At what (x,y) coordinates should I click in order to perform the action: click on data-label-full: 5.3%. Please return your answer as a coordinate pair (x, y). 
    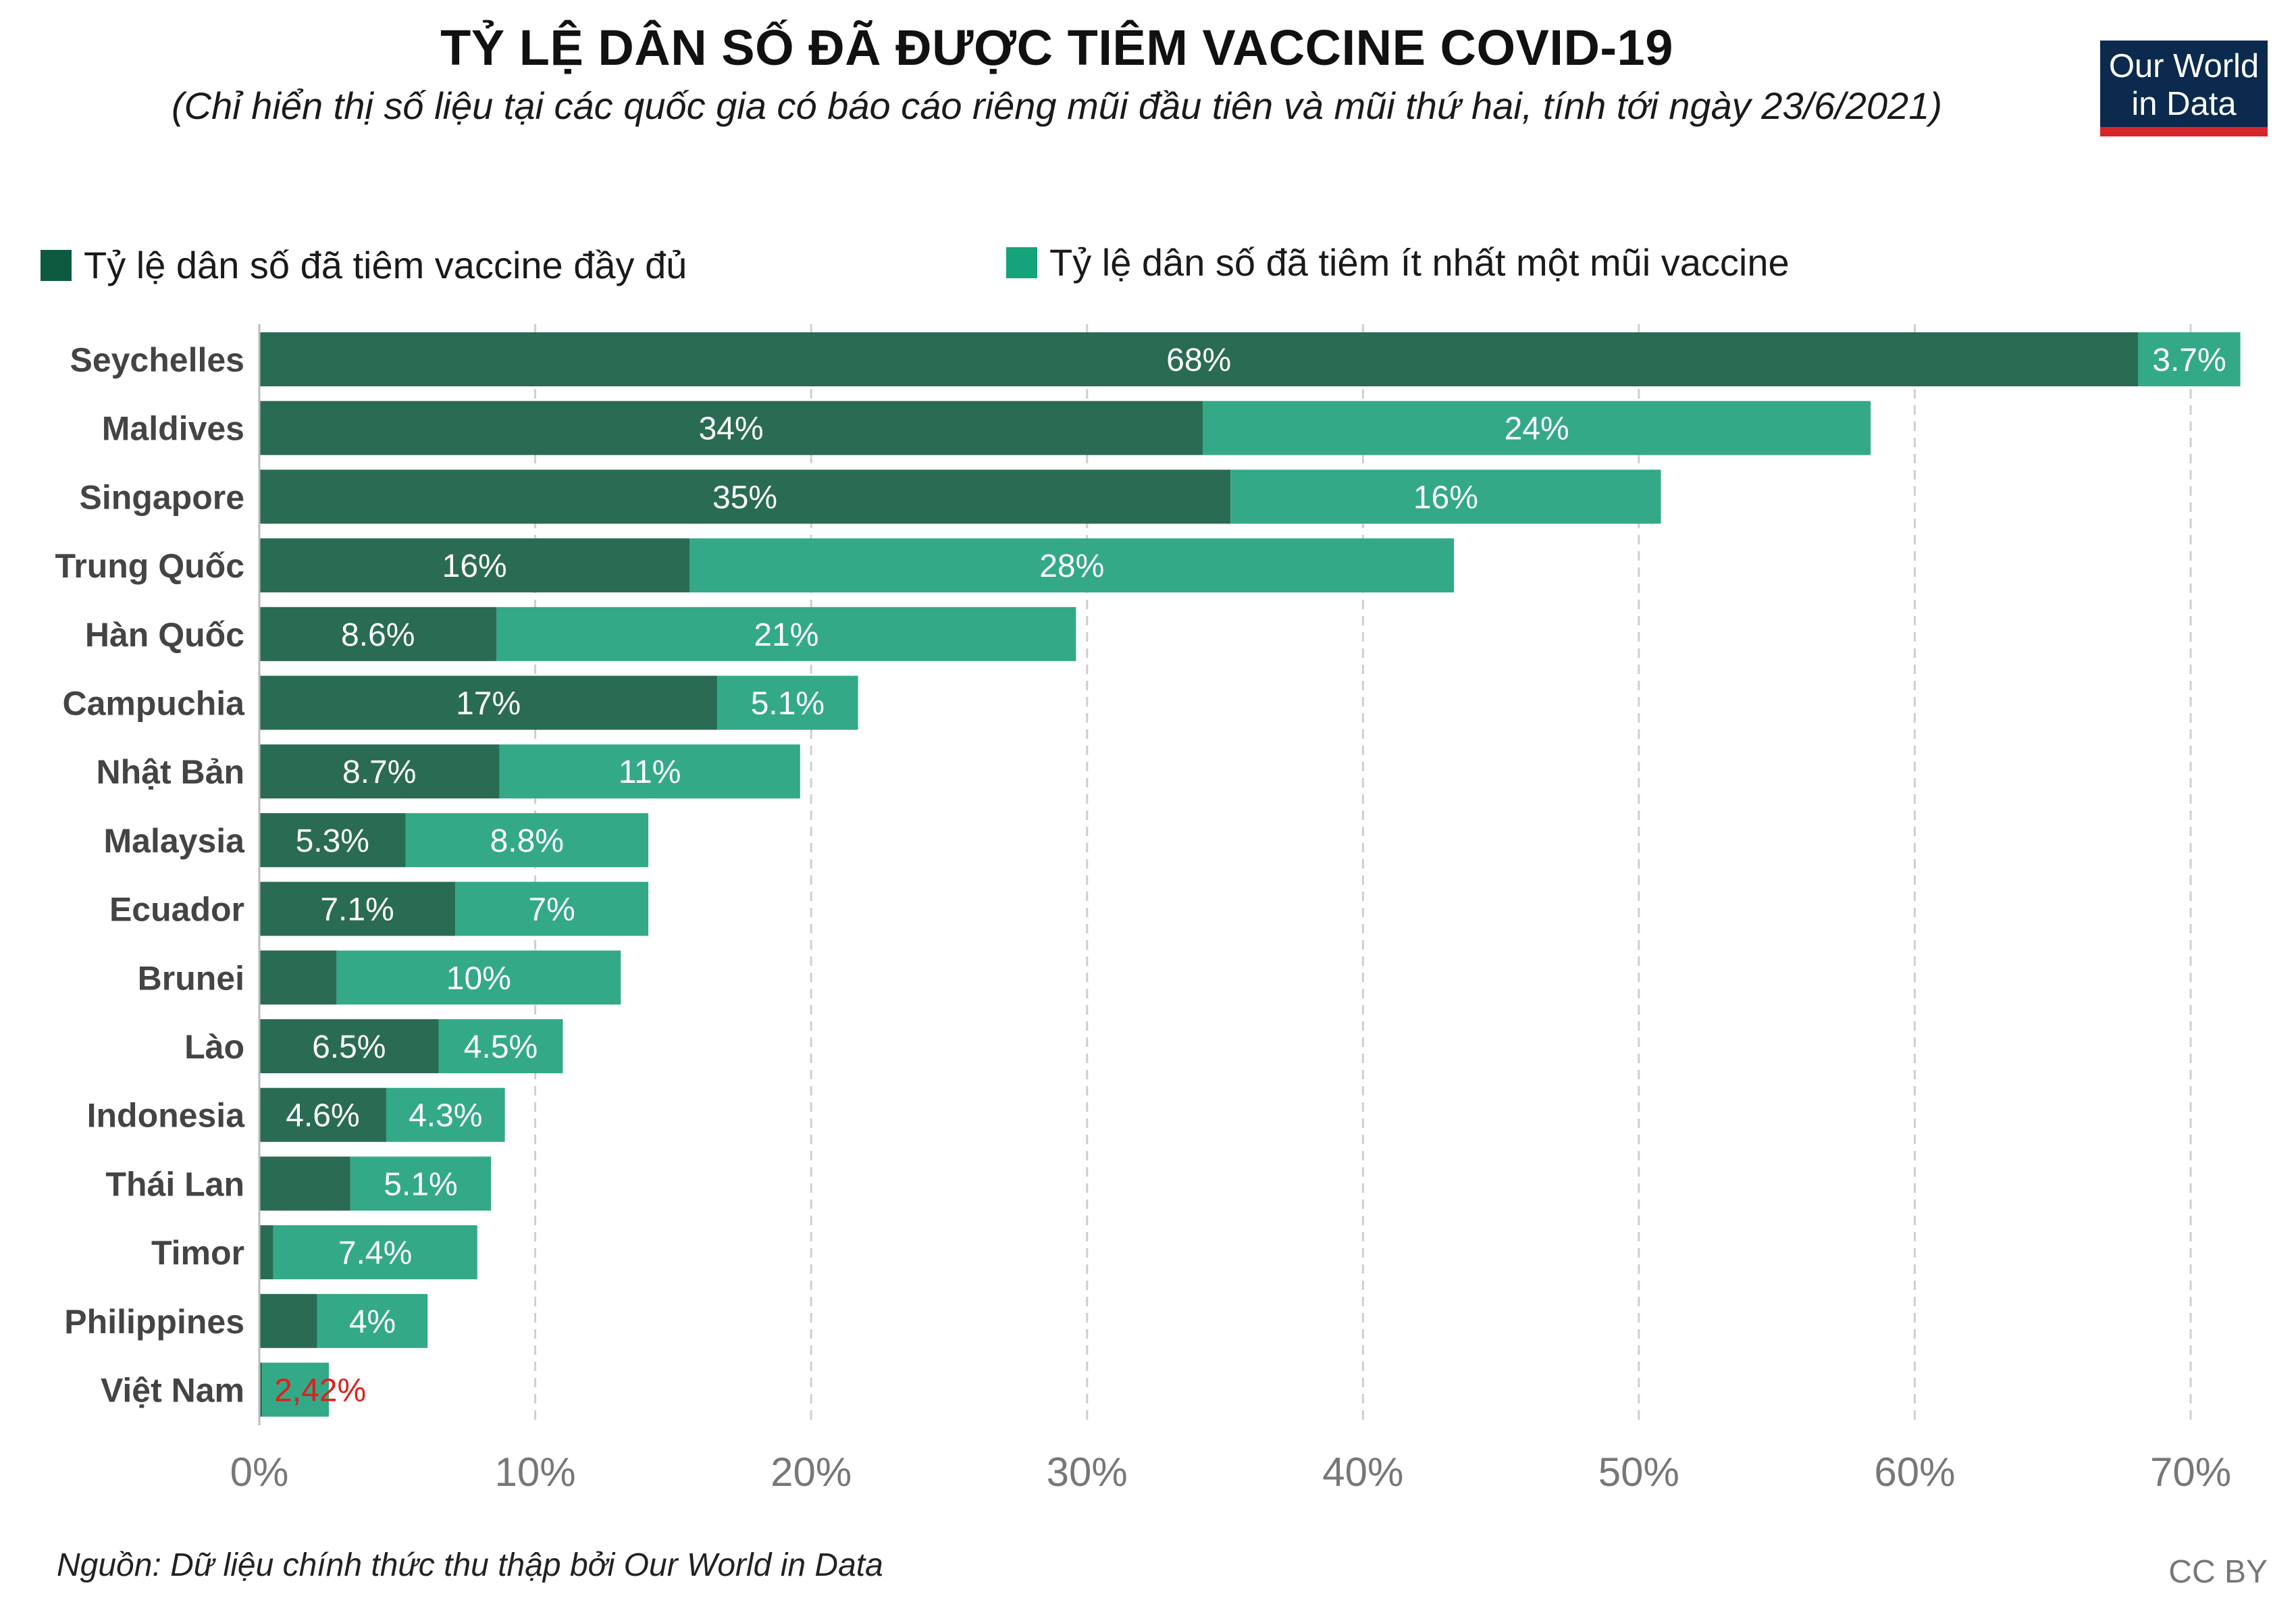
    Looking at the image, I should click on (332, 841).